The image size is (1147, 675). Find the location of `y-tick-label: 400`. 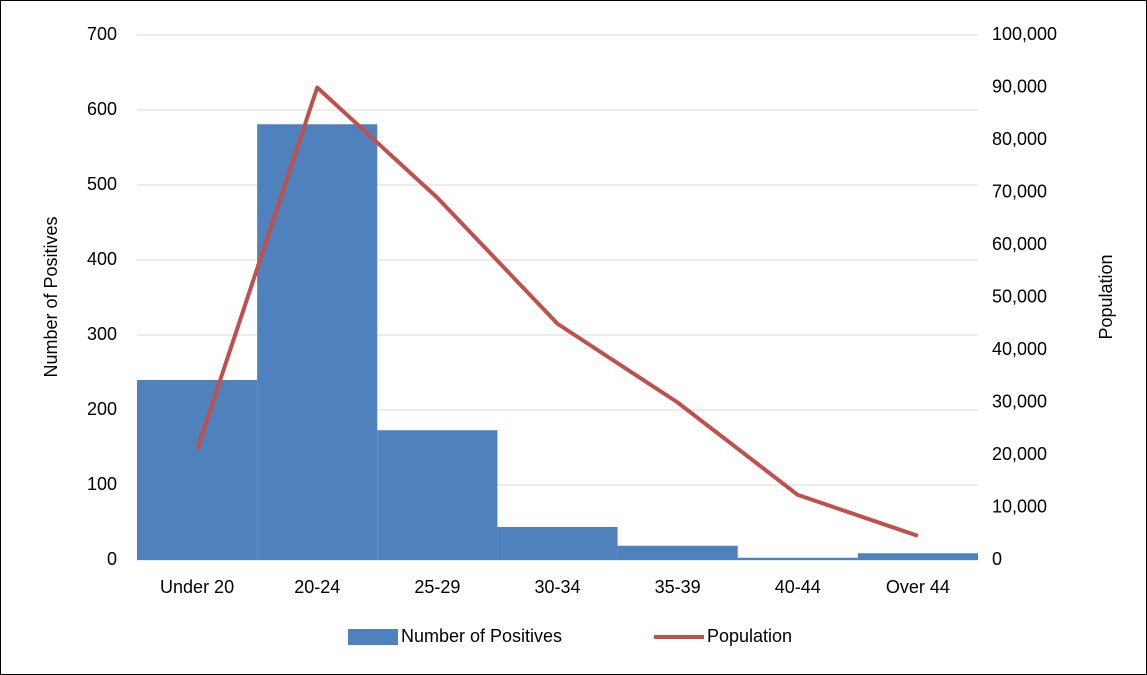

y-tick-label: 400 is located at coordinates (102, 259).